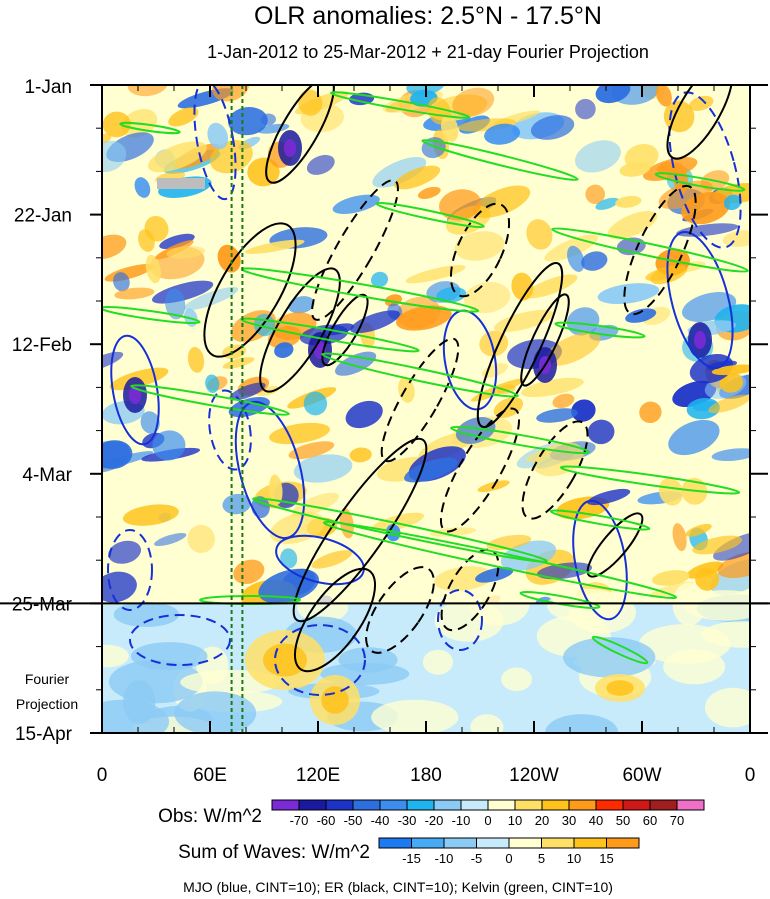 This screenshot has width=770, height=899. What do you see at coordinates (43, 216) in the screenshot?
I see `y-tick-label: 22-Jan` at bounding box center [43, 216].